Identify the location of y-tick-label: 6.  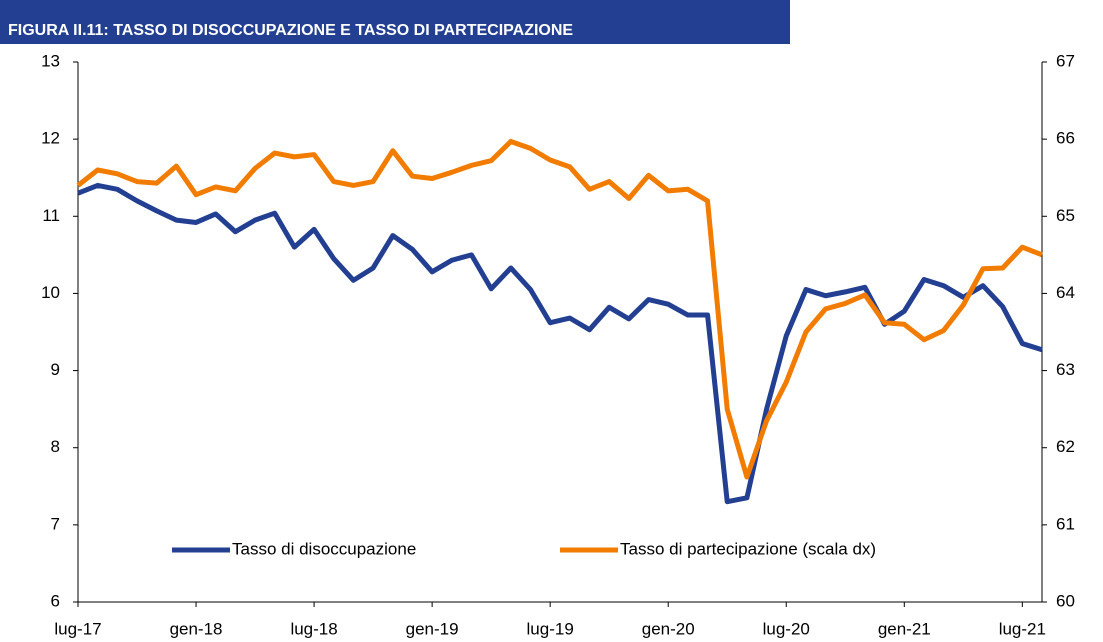
(55, 600).